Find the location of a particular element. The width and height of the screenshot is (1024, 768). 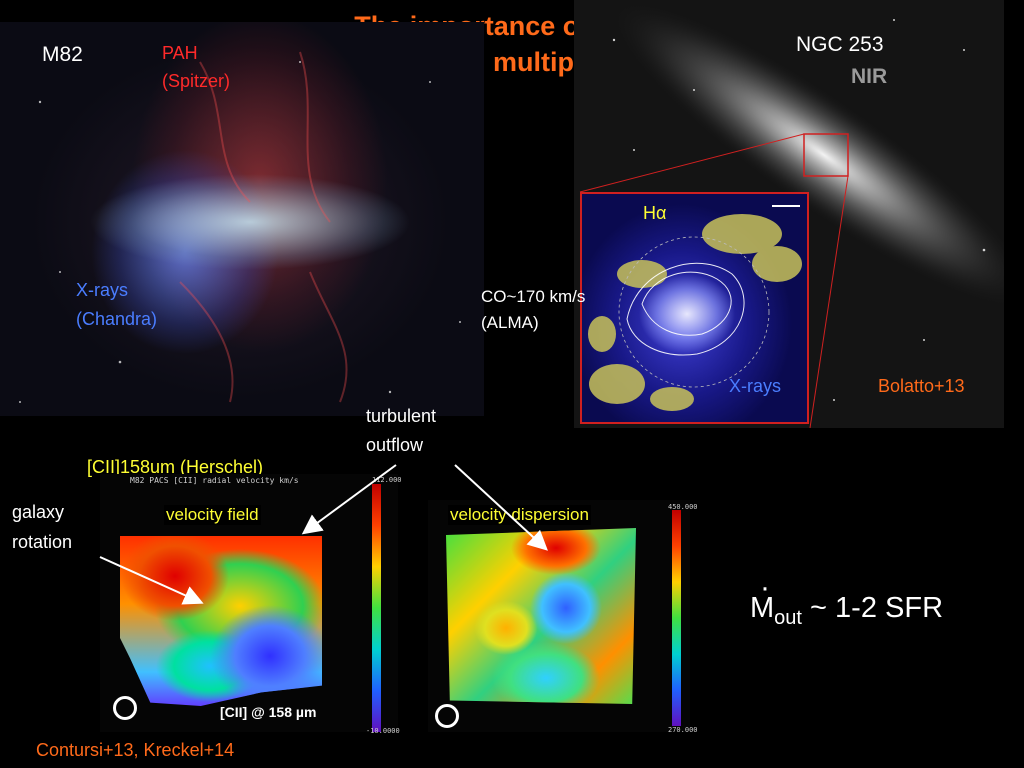

map2-colorbar is located at coordinates (676, 618).